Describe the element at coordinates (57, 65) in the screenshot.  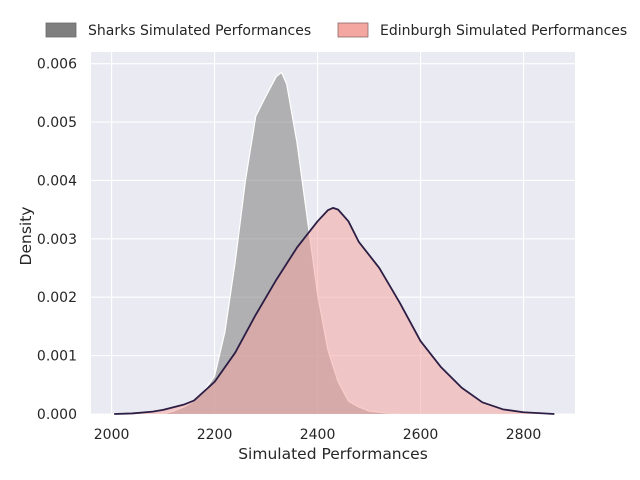
I see `y-tick-label: 0.006` at that location.